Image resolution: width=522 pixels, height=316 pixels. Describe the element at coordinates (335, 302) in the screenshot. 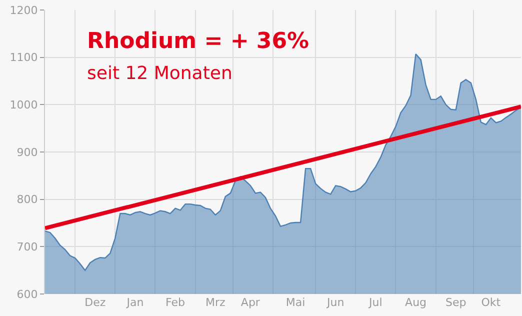

I see `x-tick-label: Jun` at that location.